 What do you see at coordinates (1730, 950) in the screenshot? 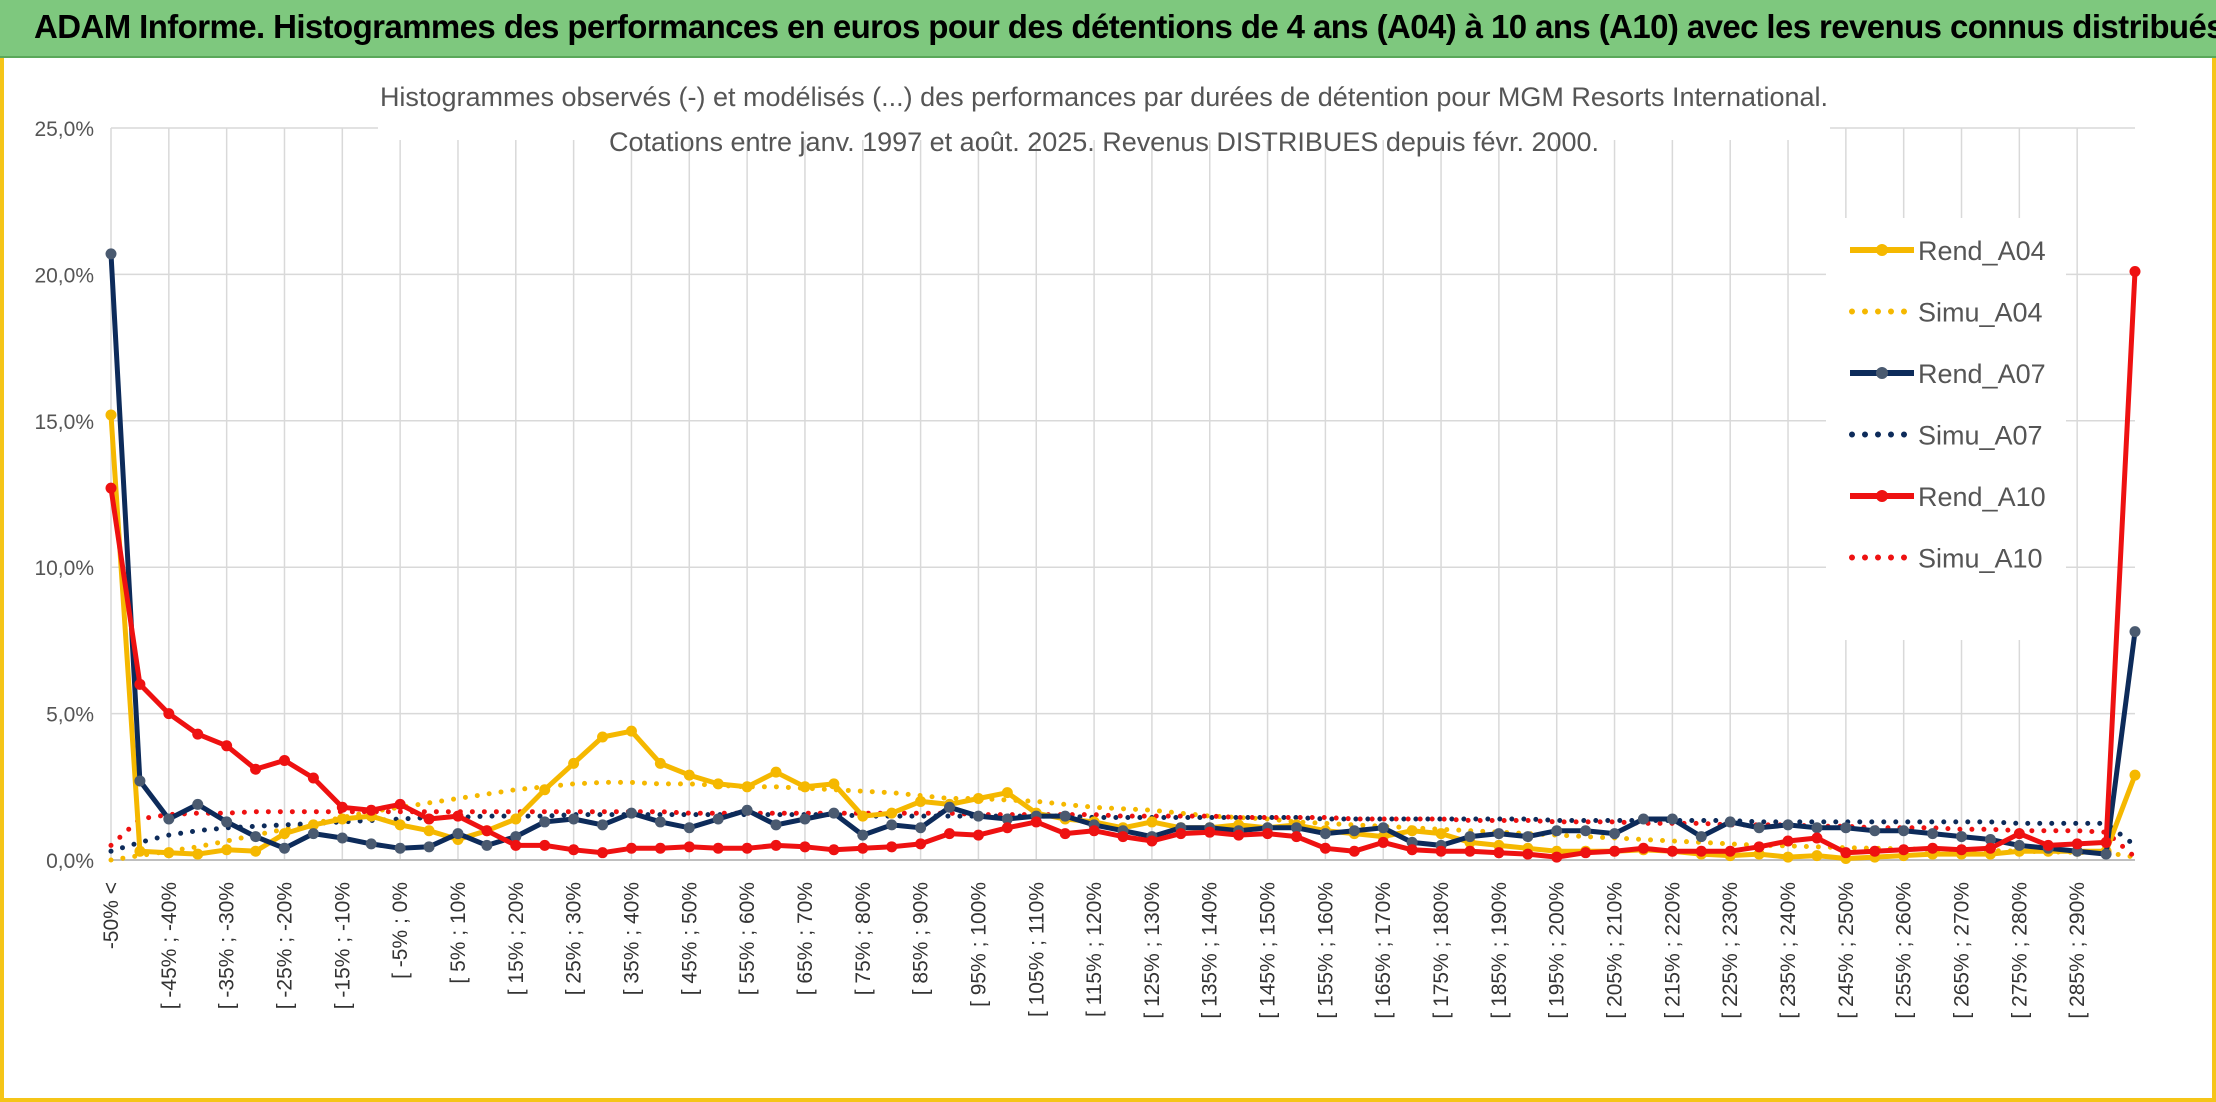
I see `x-tick-label: [ 225% ; 230%` at bounding box center [1730, 950].